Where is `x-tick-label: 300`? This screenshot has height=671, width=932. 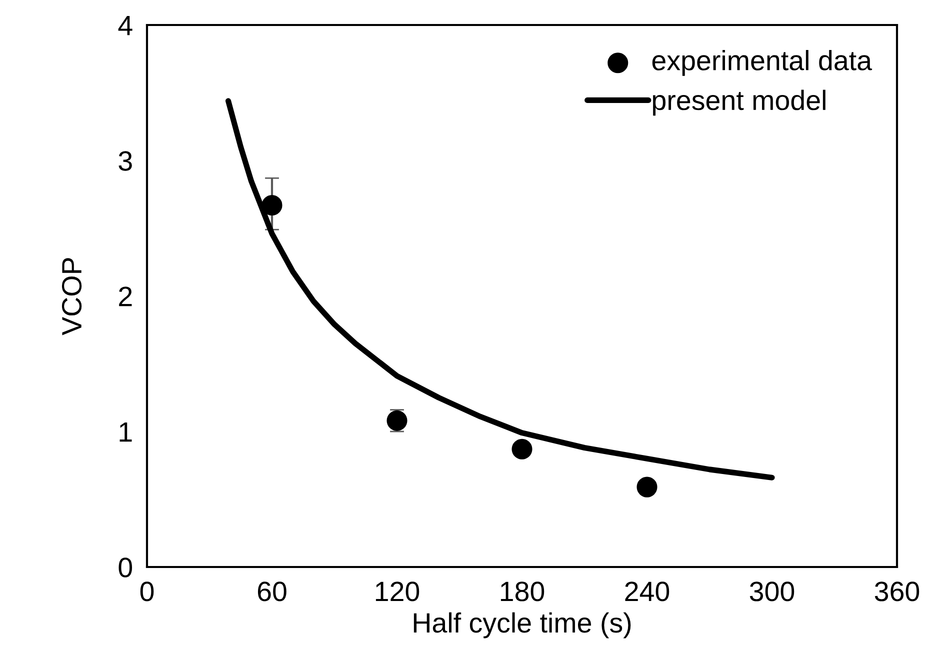
x-tick-label: 300 is located at coordinates (772, 592).